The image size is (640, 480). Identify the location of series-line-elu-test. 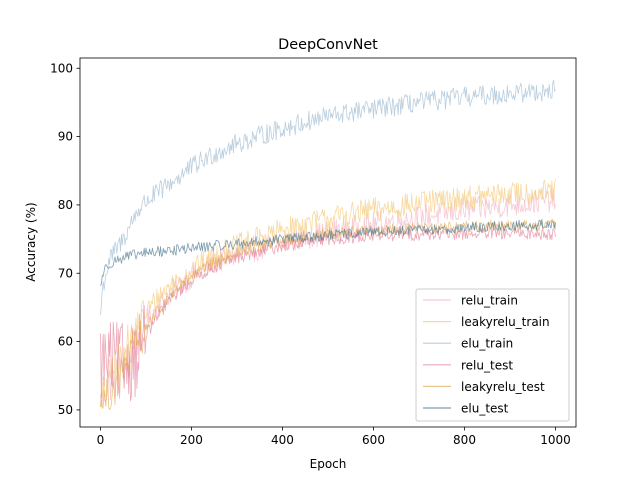
(328, 252).